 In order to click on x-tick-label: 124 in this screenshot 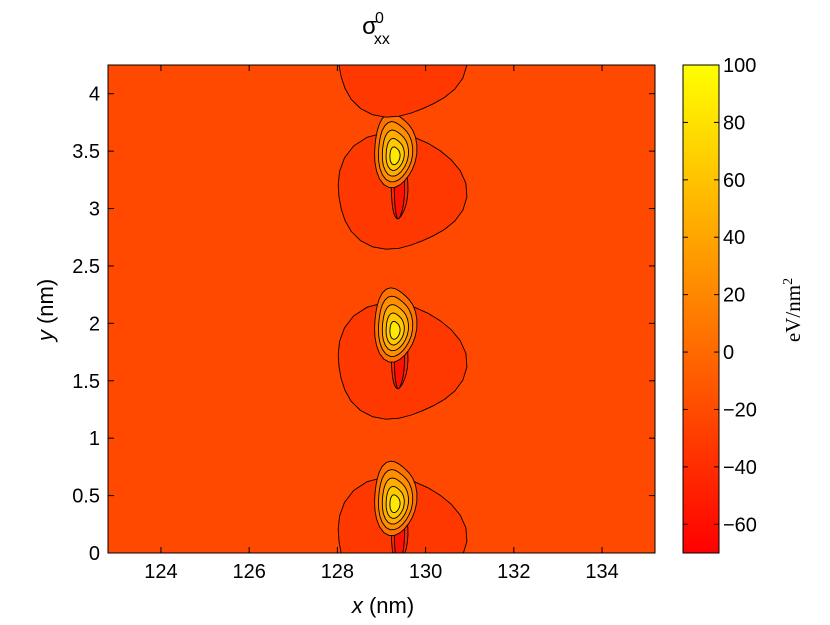, I will do `click(160, 572)`.